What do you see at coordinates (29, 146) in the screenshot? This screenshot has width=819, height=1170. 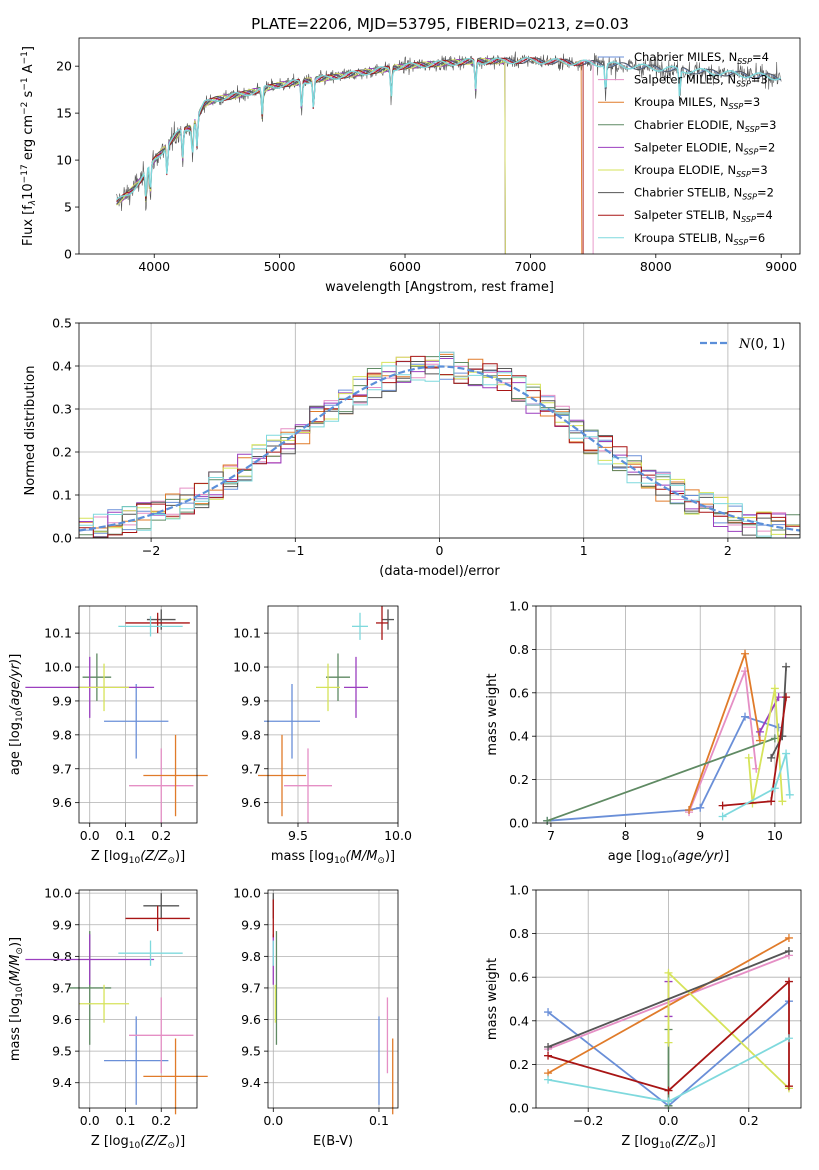 I see `y-axis-label: Flux [fλ10−17 erg cm−2 s−1 A−1]` at bounding box center [29, 146].